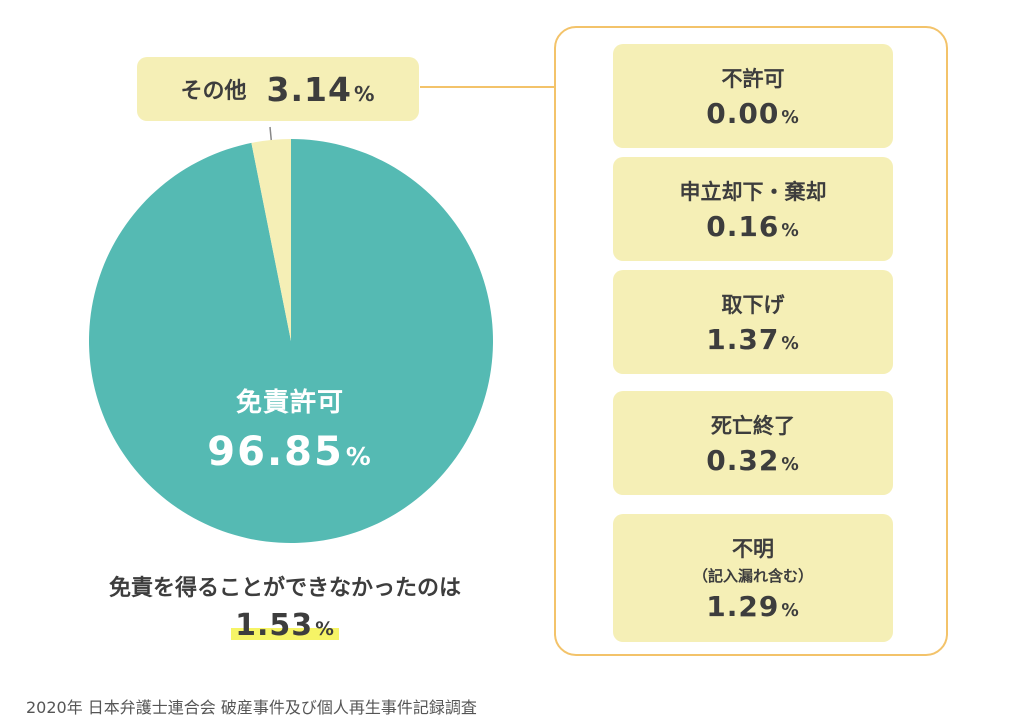 This screenshot has height=725, width=1024. Describe the element at coordinates (274, 625) in the screenshot. I see `summary-note-value-number: 1.53` at that location.